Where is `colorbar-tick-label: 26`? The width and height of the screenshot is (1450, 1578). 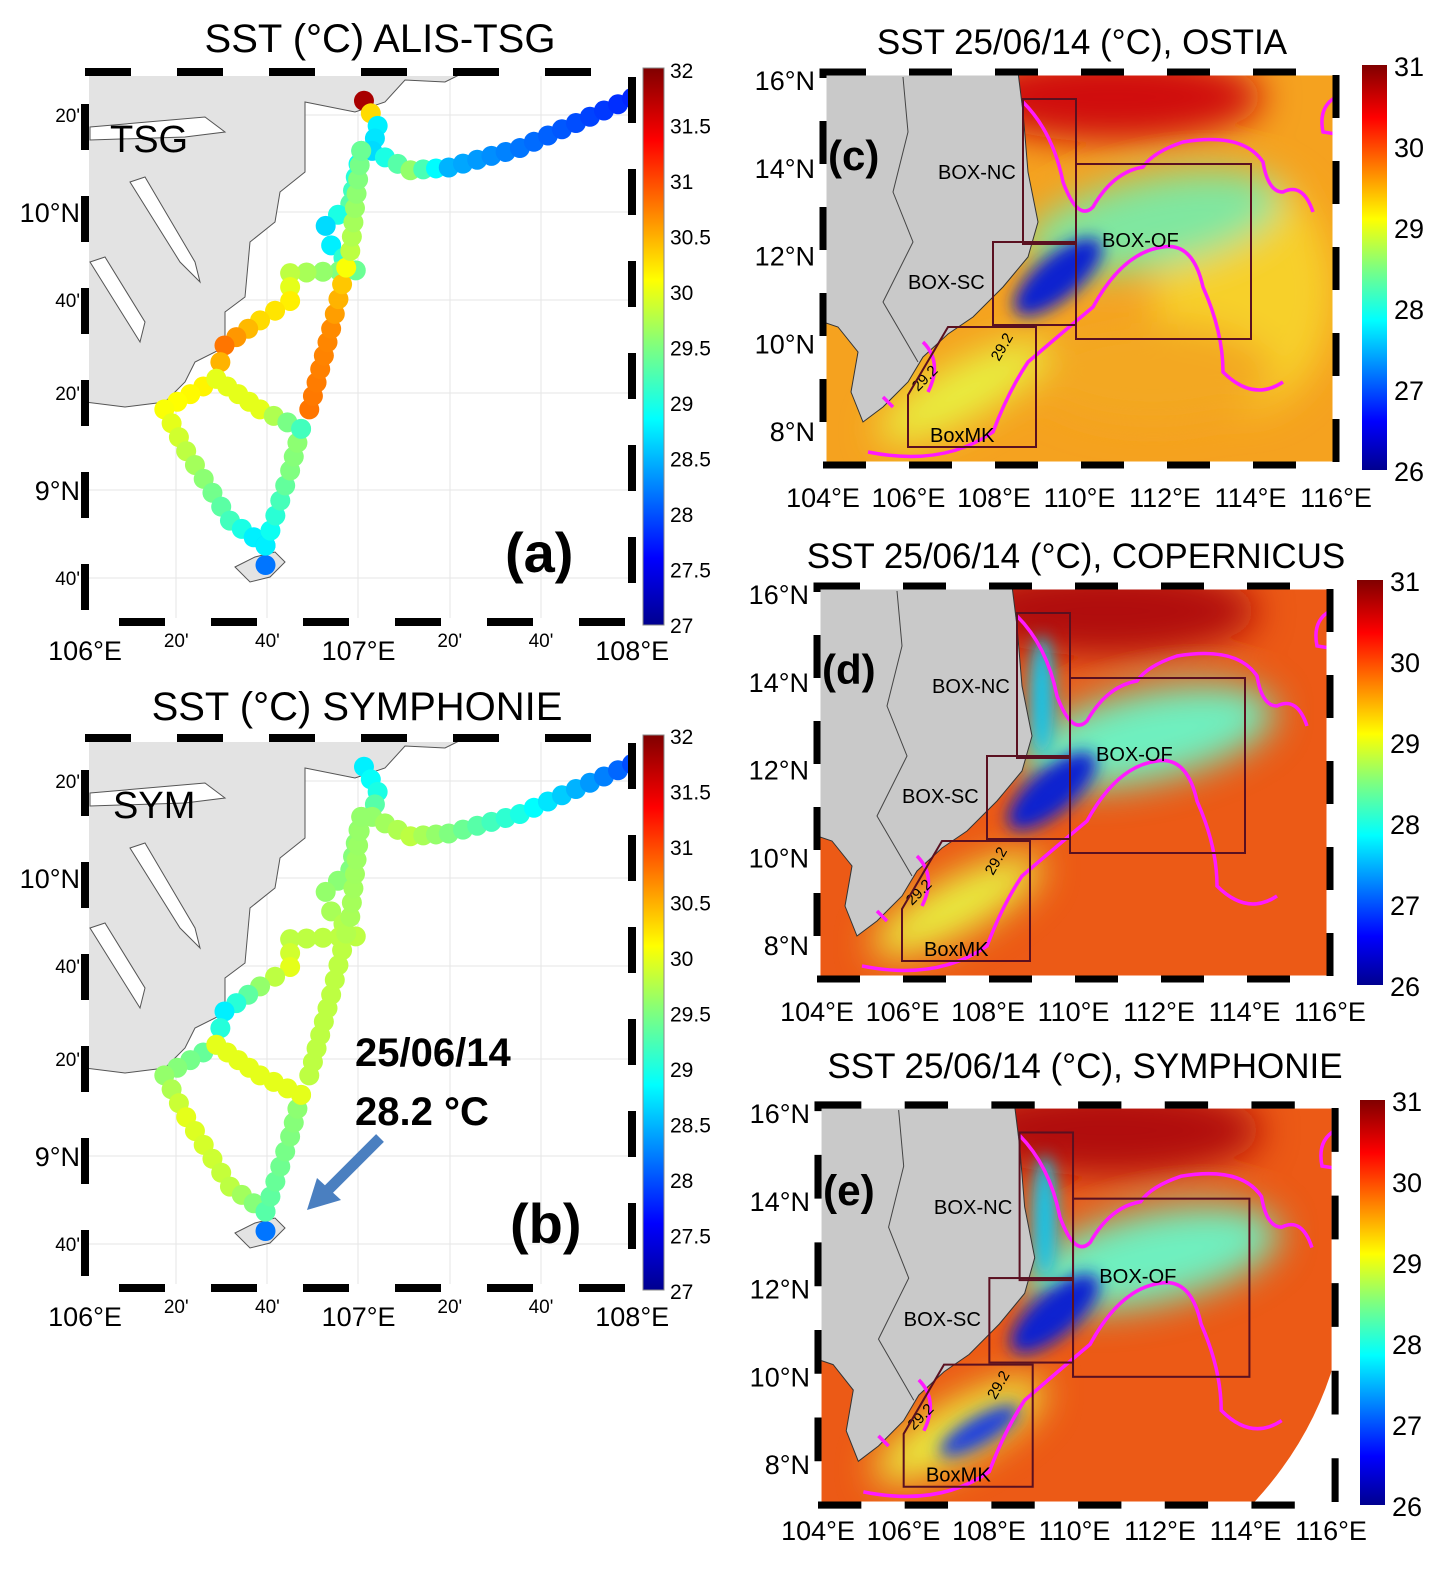
colorbar-tick-label: 26 is located at coordinates (1409, 472).